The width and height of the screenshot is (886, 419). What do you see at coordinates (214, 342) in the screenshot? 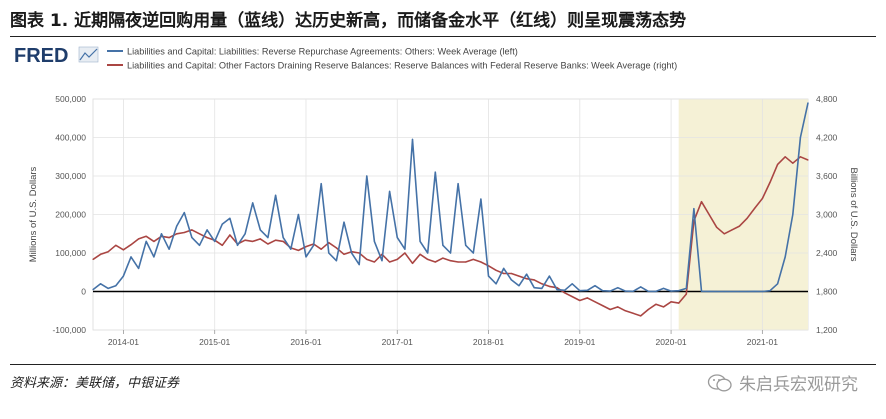
I see `x-tick-label: 2015-01` at bounding box center [214, 342].